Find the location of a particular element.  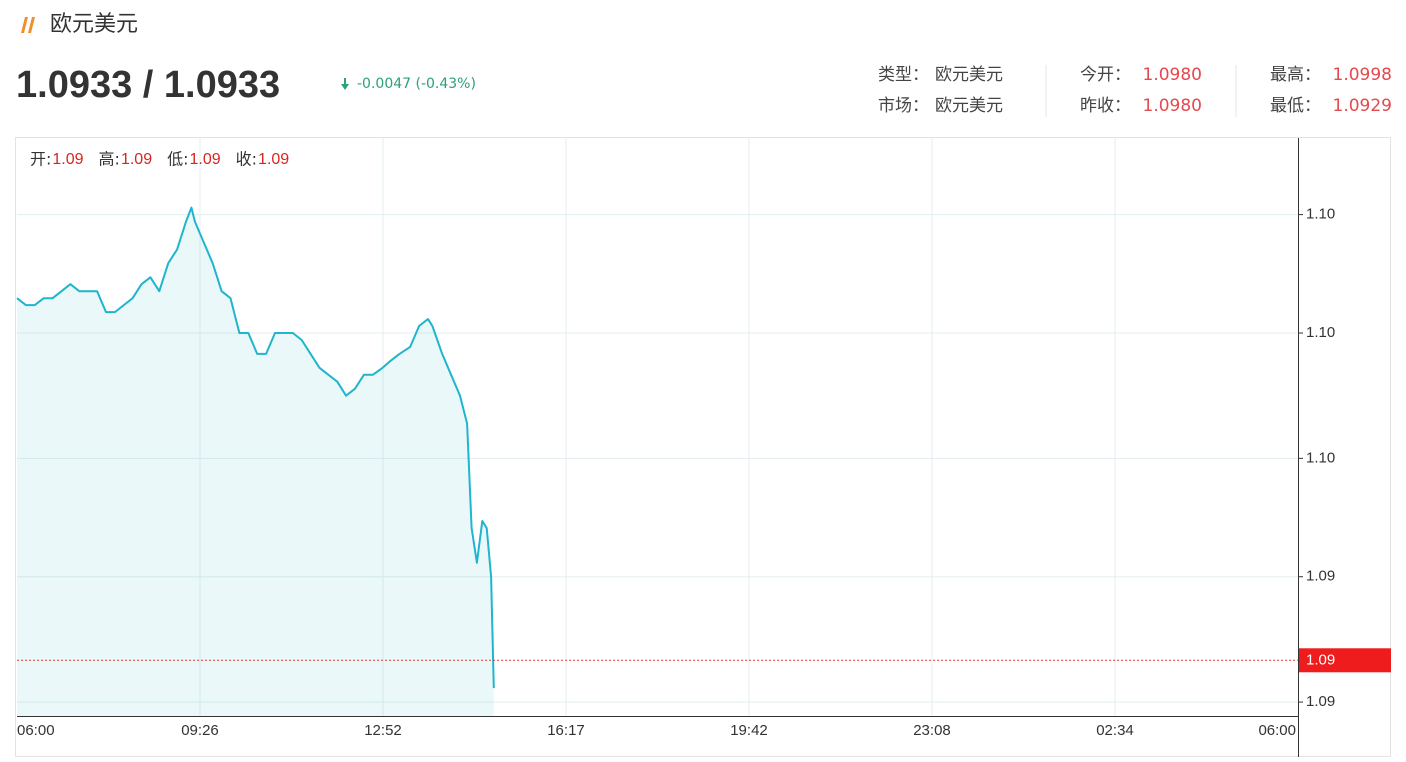

info-label: 昨收： is located at coordinates (1105, 106).